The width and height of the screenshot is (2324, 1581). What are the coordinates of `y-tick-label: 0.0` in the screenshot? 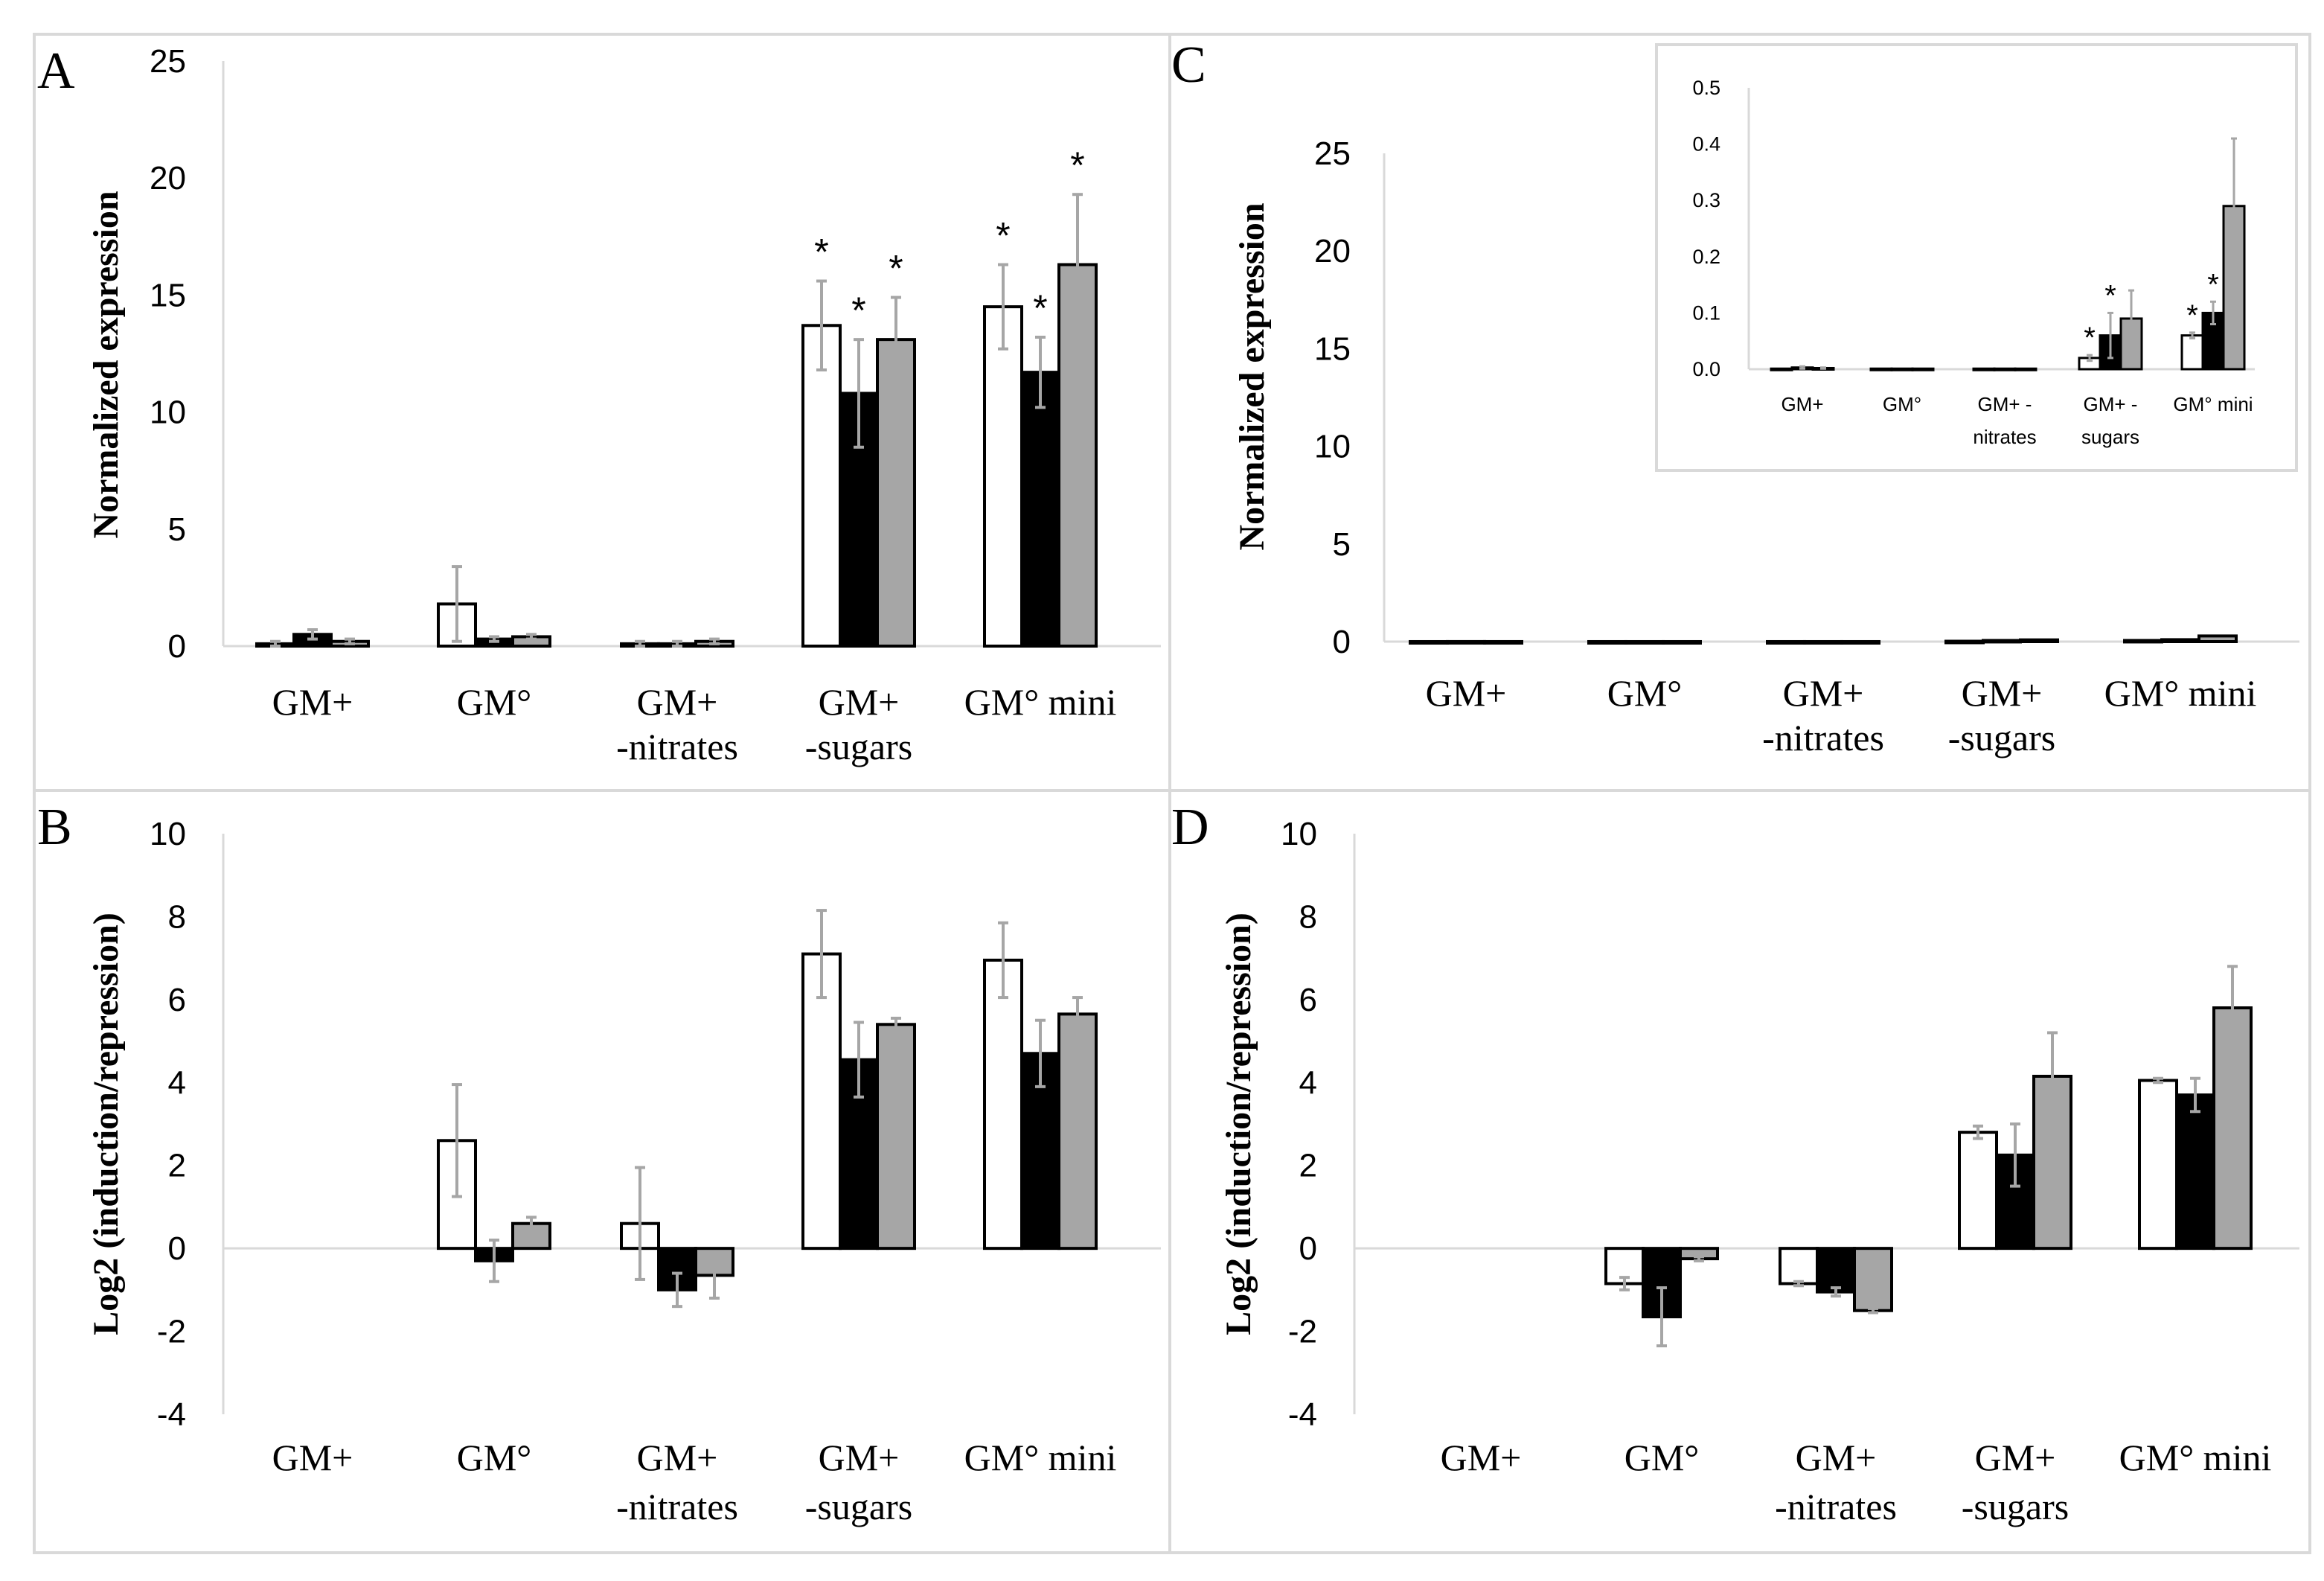 It's located at (1706, 369).